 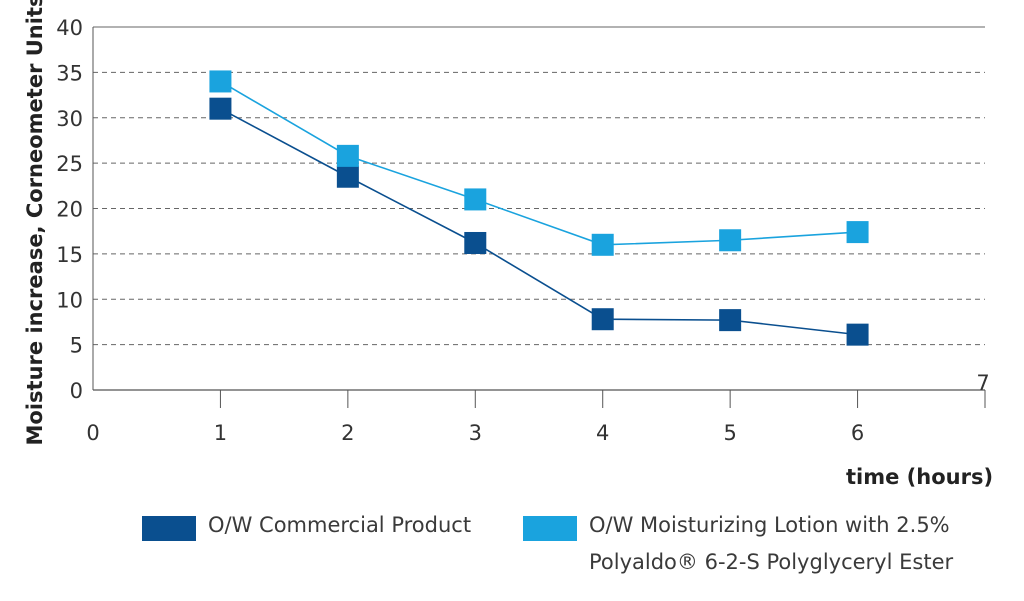 I want to click on x-tick-label: 2, so click(x=347, y=433).